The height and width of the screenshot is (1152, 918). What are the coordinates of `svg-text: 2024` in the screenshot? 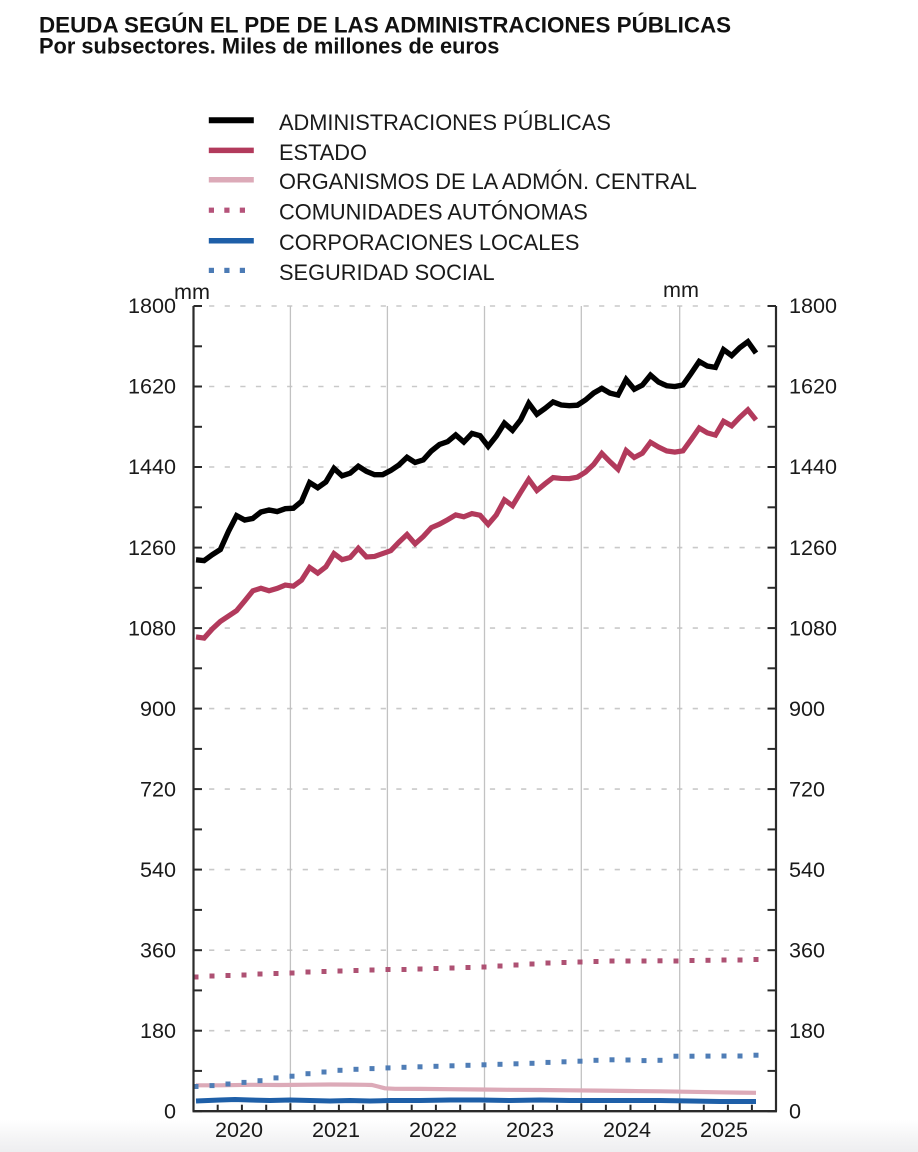 It's located at (627, 1129).